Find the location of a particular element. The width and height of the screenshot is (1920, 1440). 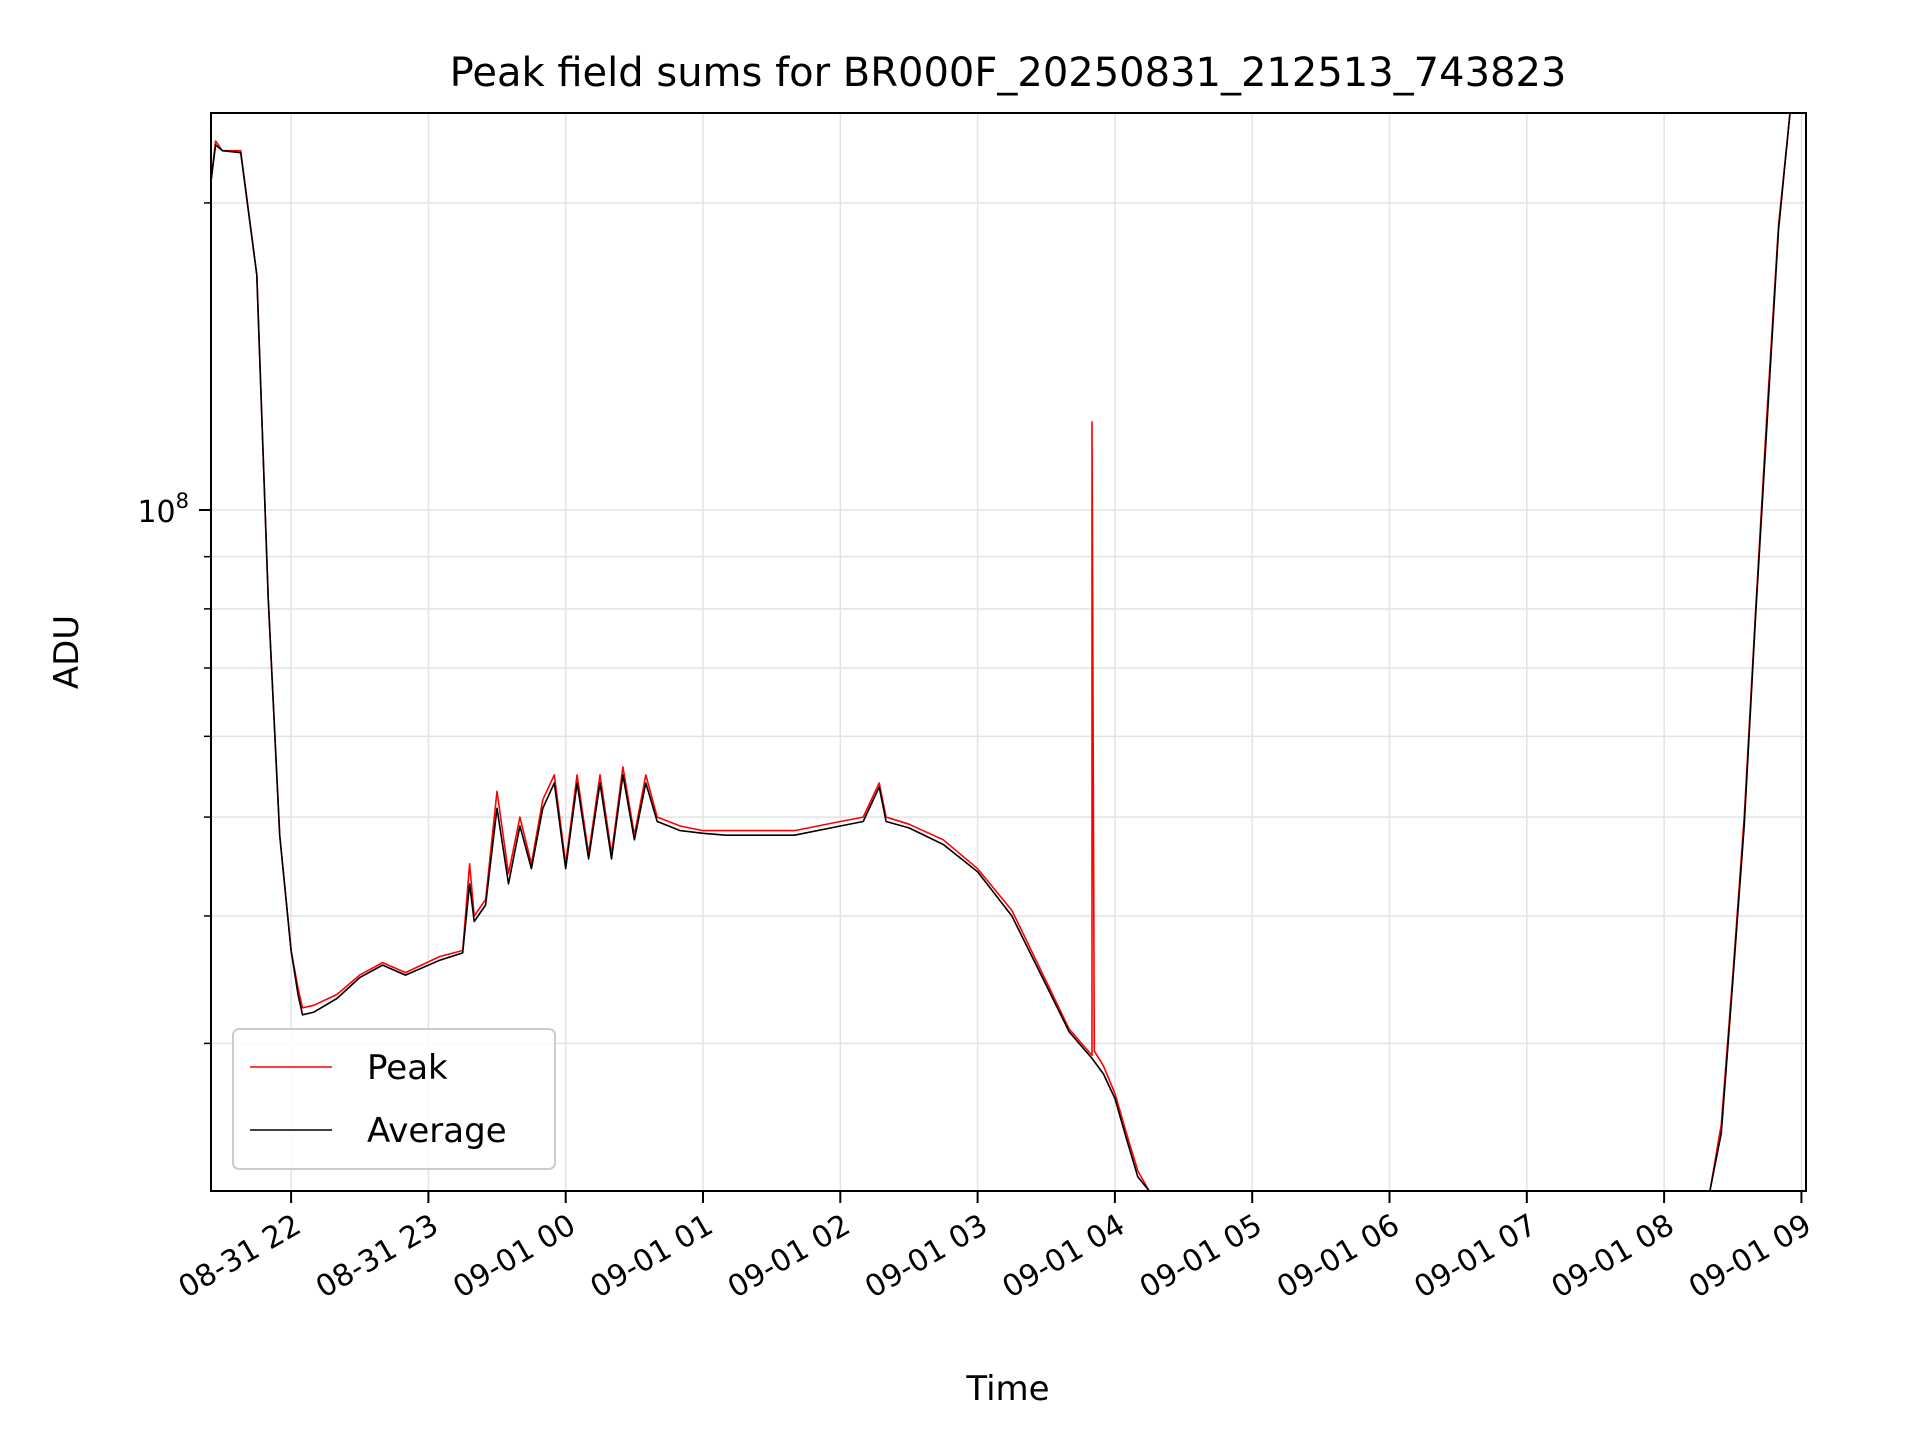

legend-box is located at coordinates (394, 1099).